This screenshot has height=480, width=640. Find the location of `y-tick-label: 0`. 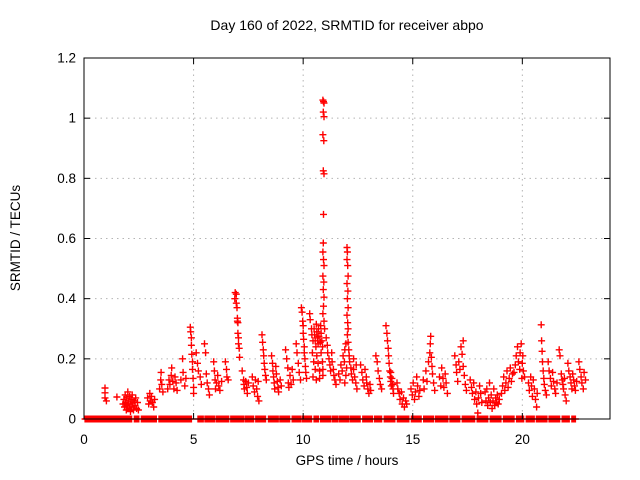

y-tick-label: 0 is located at coordinates (72, 419).